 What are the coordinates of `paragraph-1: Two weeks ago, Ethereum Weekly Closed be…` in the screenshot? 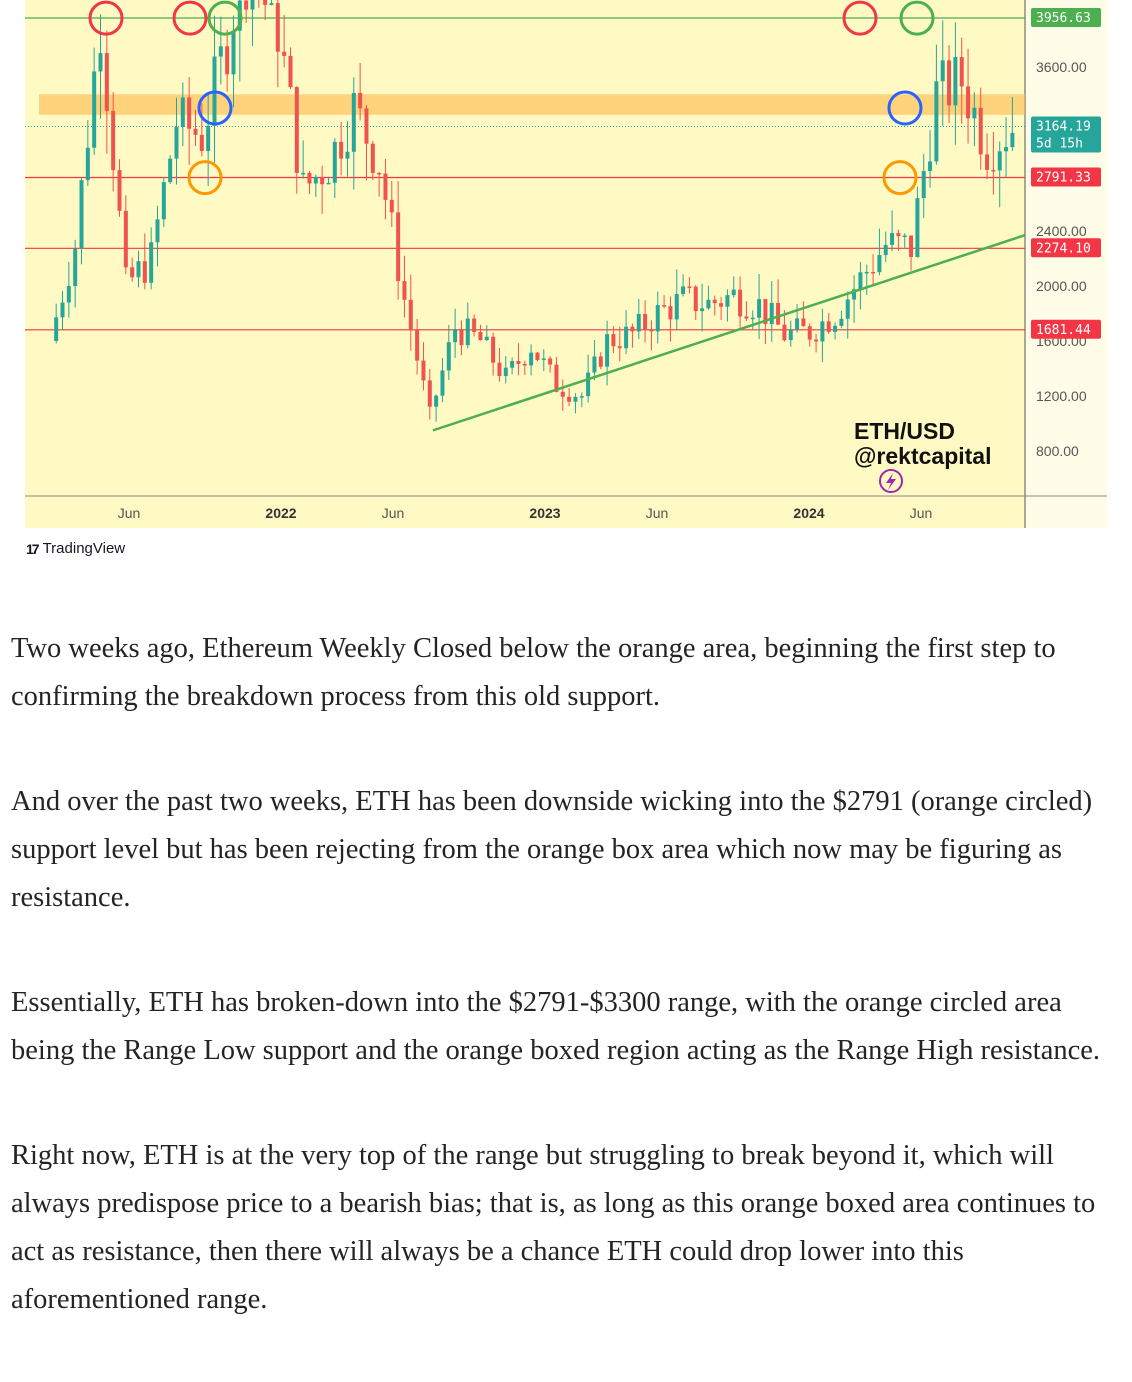 It's located at (533, 672).